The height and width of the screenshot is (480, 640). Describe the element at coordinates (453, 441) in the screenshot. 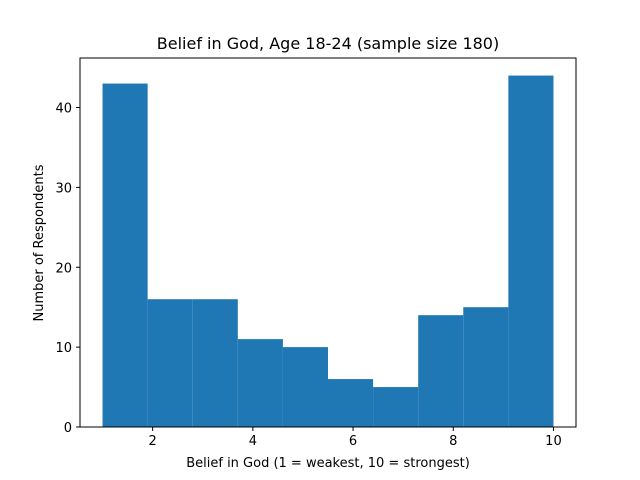

I see `x-tick-label: 8` at that location.